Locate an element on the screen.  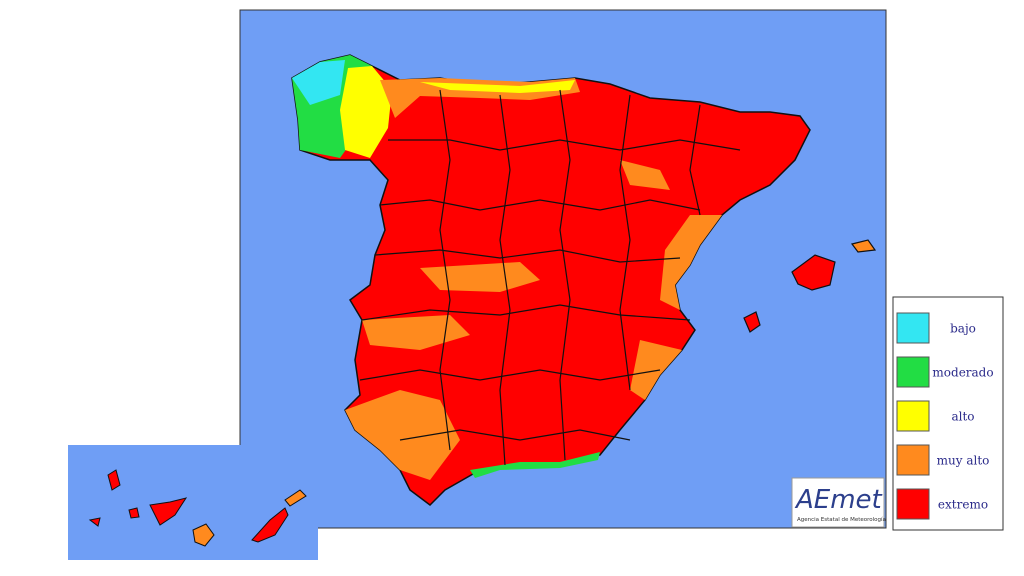
legend-label: extremo is located at coordinates (963, 505).